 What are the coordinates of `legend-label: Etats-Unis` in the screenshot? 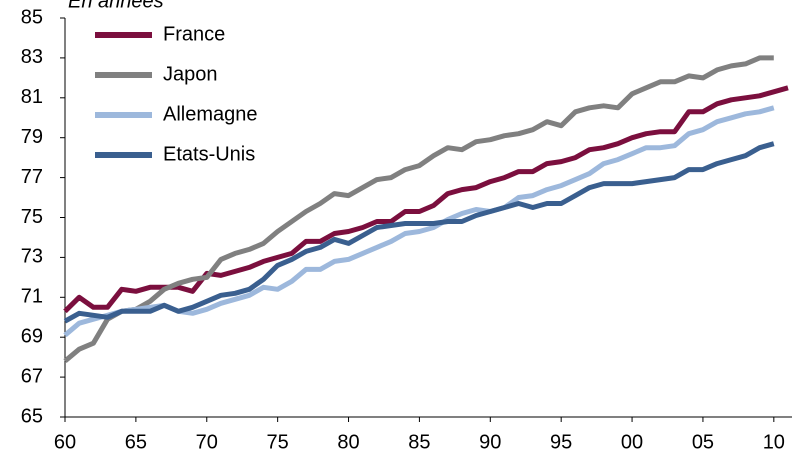 It's located at (209, 154).